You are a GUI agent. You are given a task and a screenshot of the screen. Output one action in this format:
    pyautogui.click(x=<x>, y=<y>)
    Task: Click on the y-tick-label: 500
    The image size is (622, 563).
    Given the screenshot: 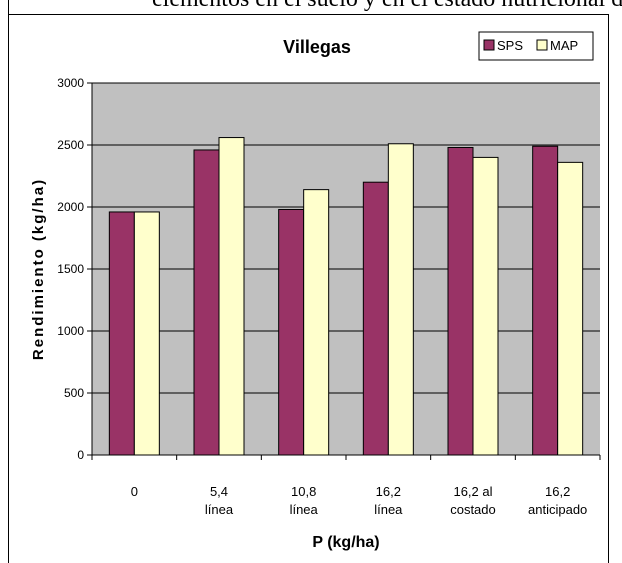 What is the action you would take?
    pyautogui.click(x=74, y=393)
    